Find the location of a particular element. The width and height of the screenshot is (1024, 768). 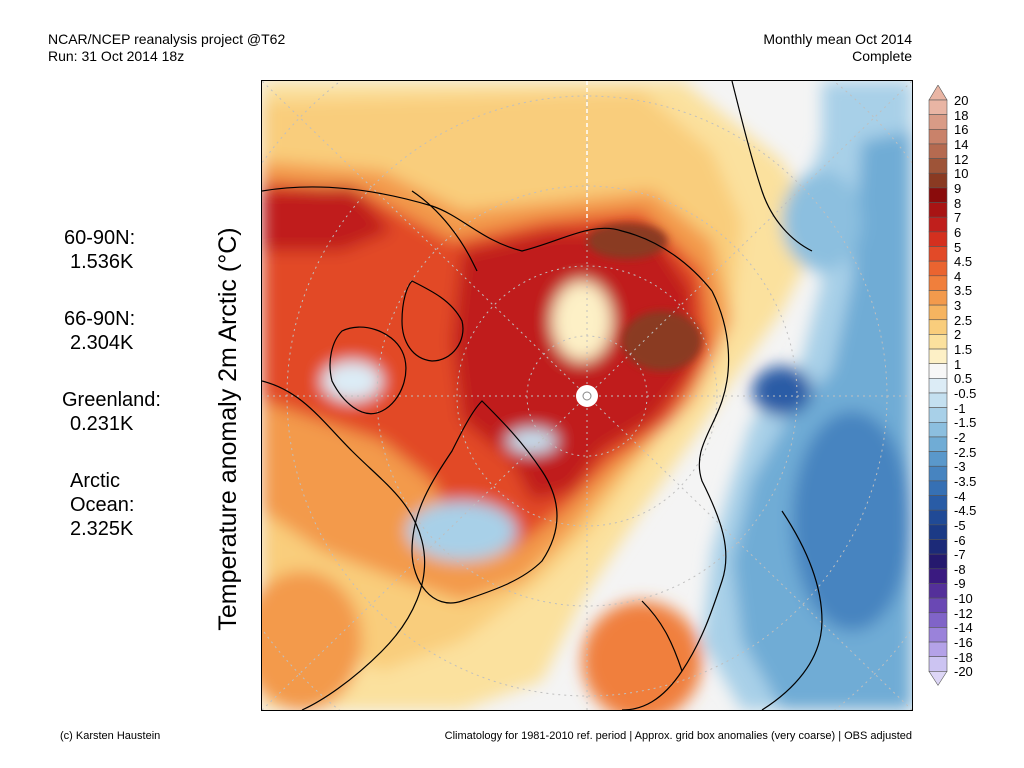

colorbar-tick-label: 10 is located at coordinates (961, 174).